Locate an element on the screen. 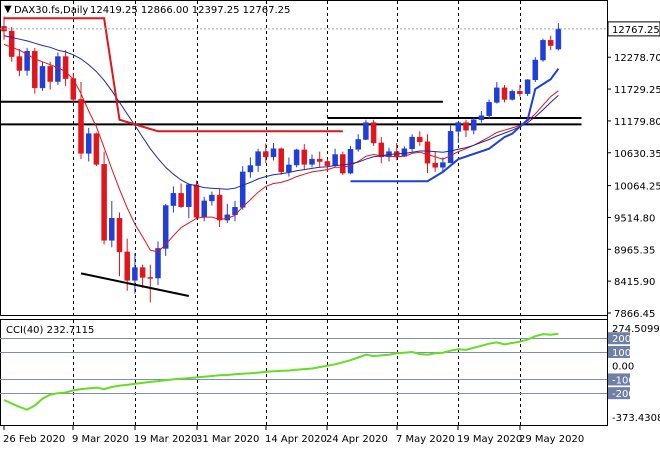 The width and height of the screenshot is (660, 454). cci-tick-label-2: 100 is located at coordinates (621, 353).